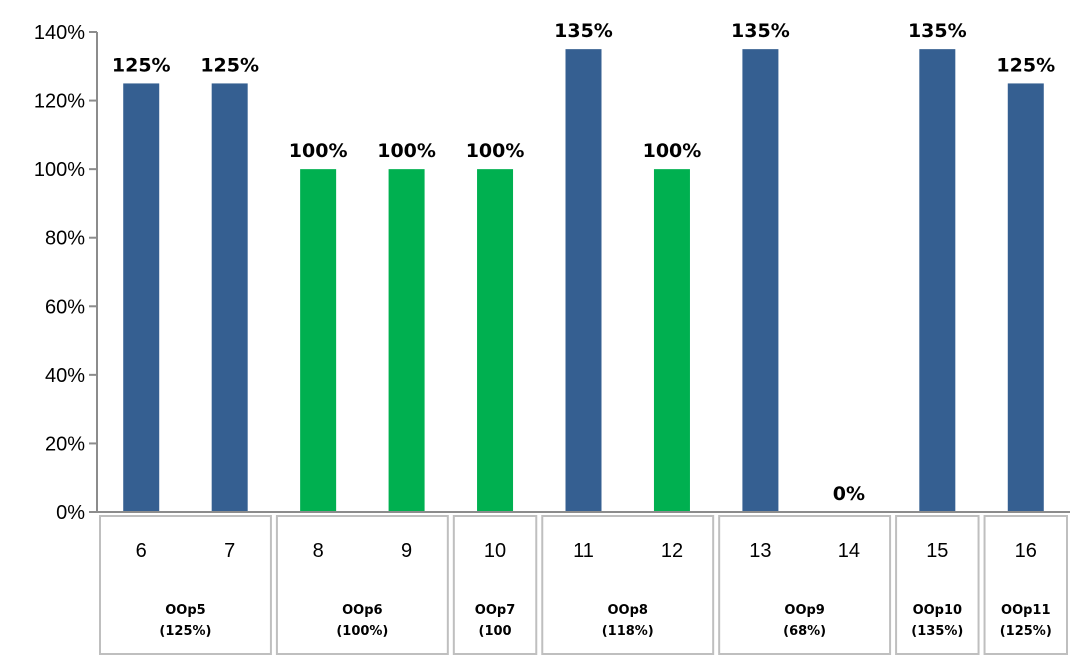 Image resolution: width=1075 pixels, height=656 pixels. I want to click on group-label-value: (100, so click(495, 631).